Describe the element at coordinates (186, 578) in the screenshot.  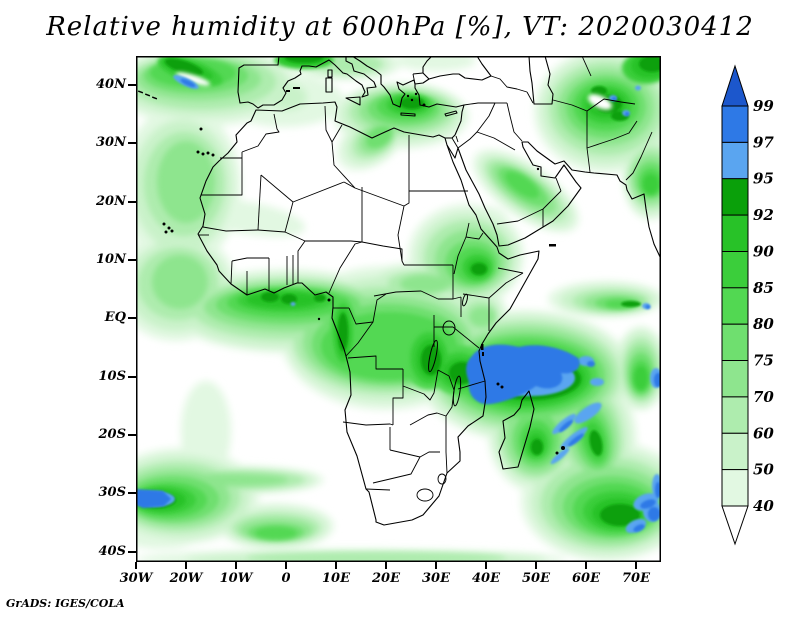
I see `lon-label-20w: 20W` at that location.